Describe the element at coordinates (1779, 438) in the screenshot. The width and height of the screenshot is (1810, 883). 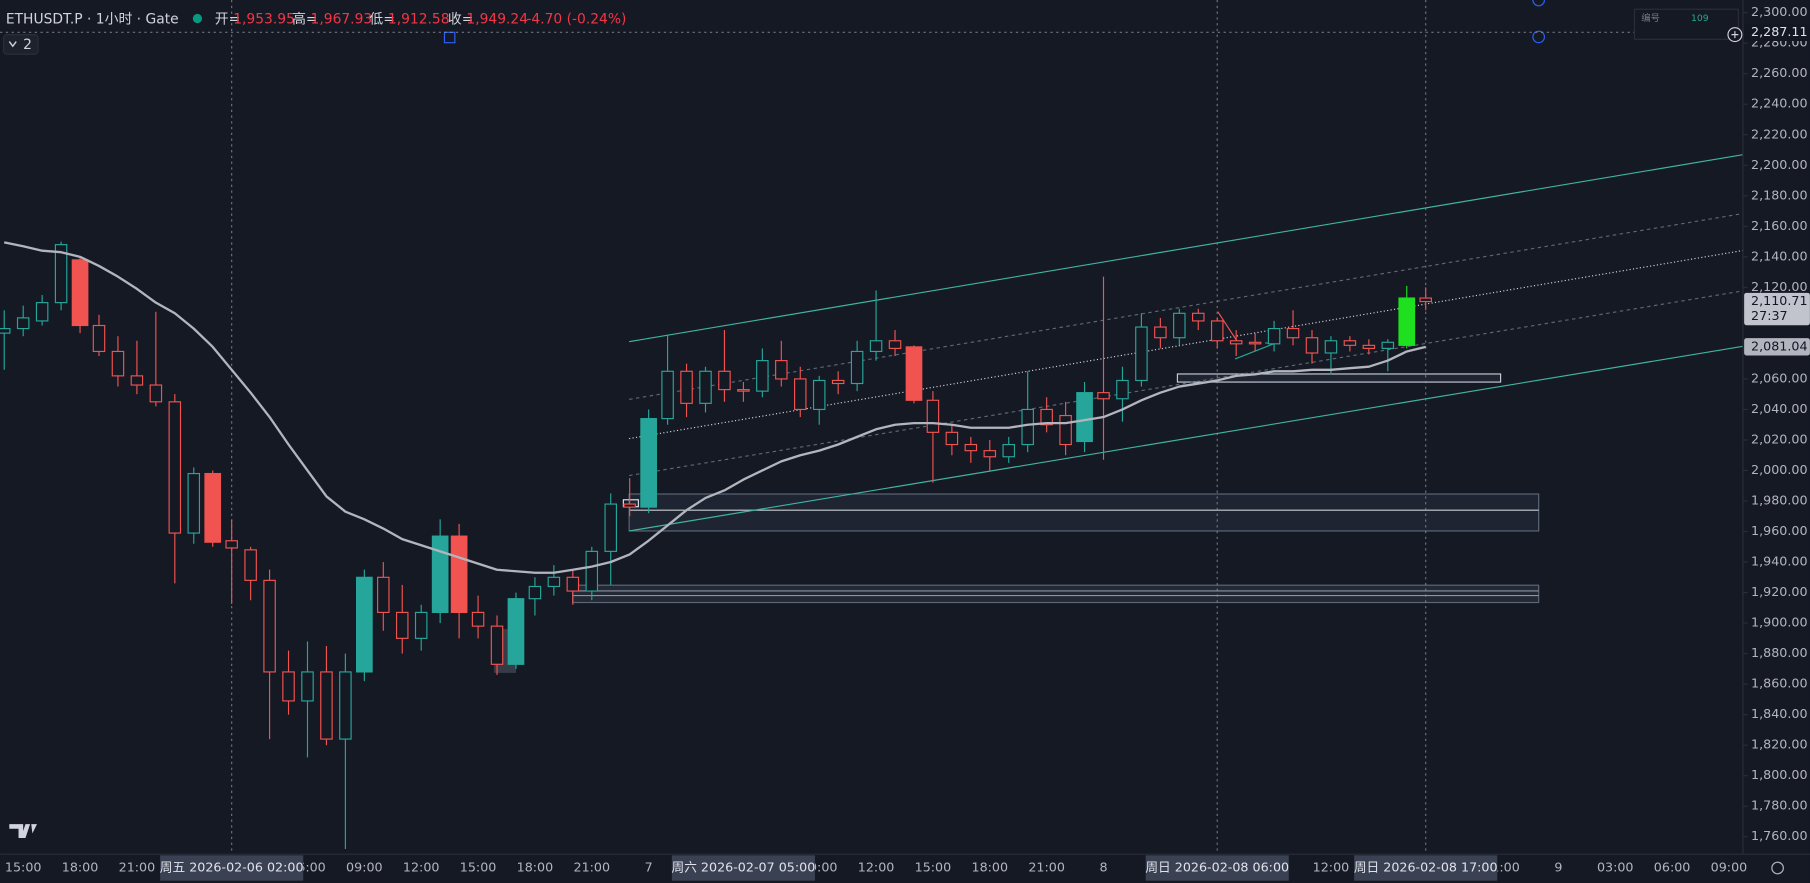
I see `y-tick-label: 2,020.00` at that location.